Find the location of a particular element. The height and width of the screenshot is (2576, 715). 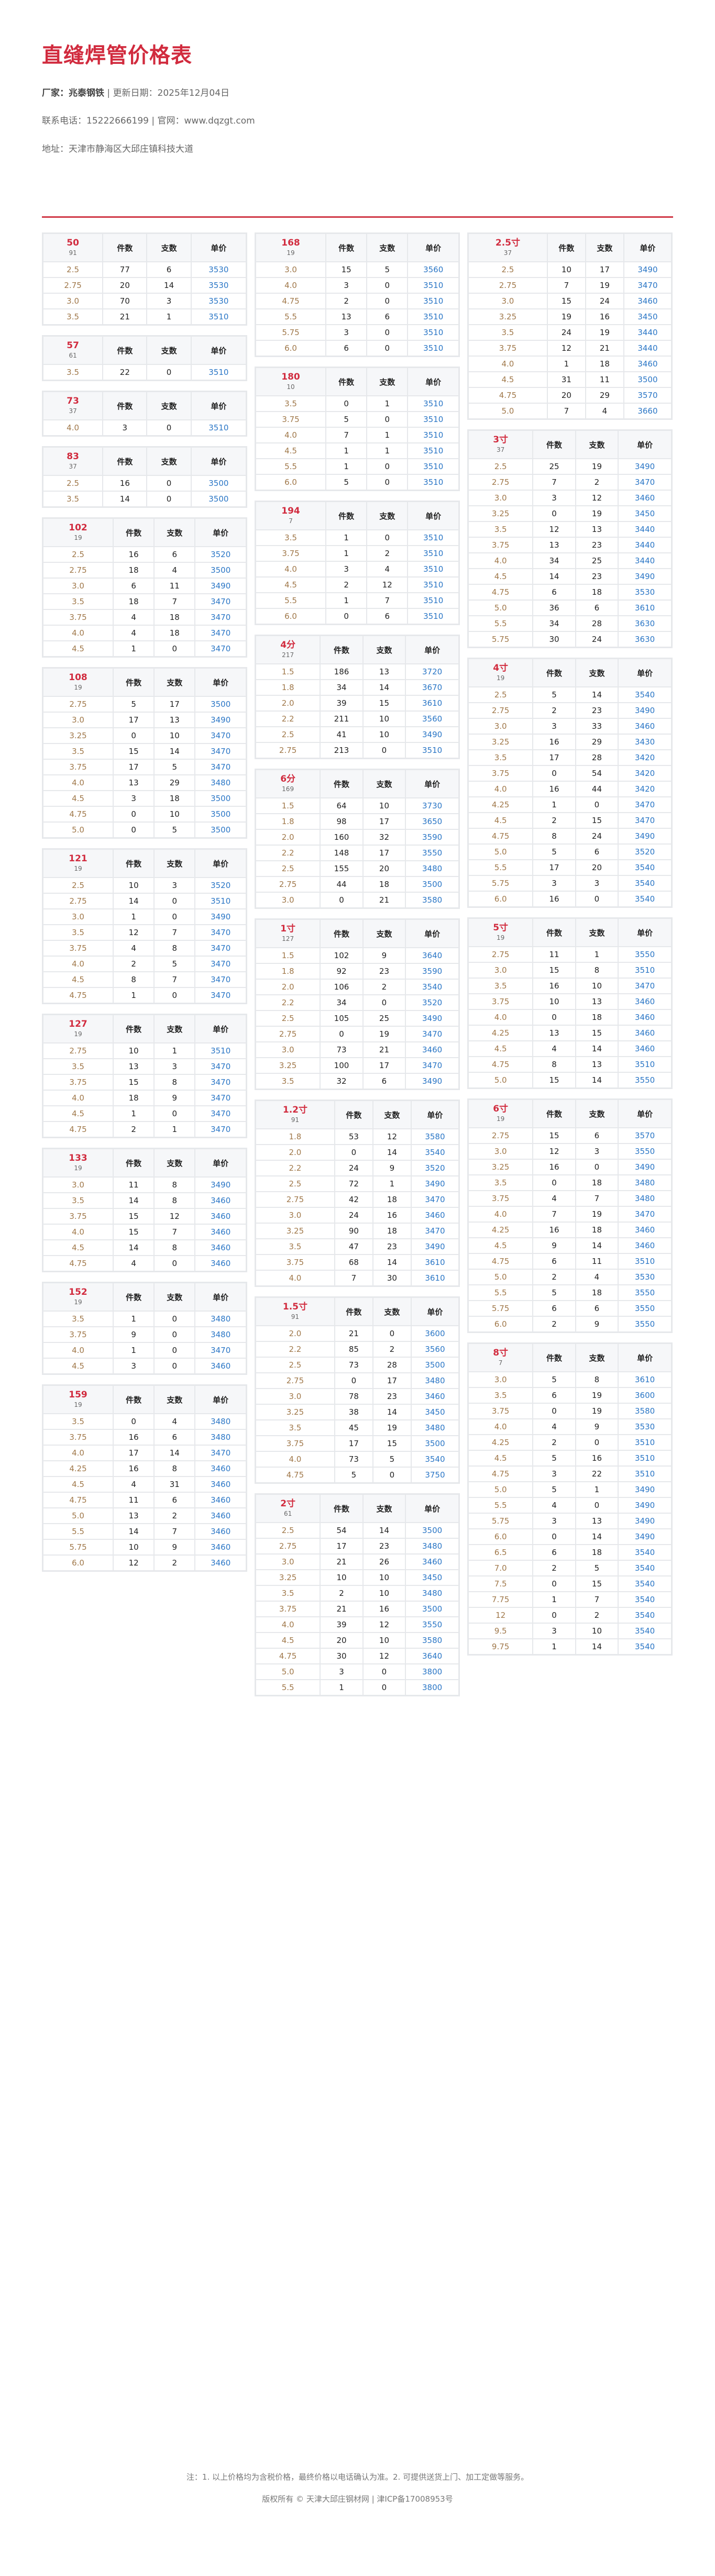

sticks-cell: 24 is located at coordinates (597, 639).